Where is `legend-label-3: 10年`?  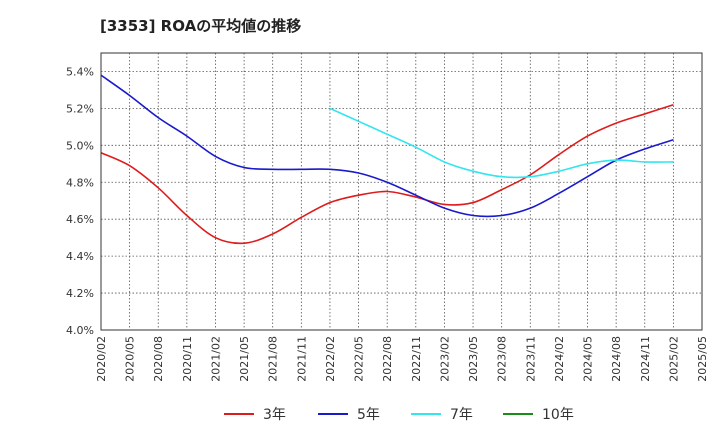
legend-label-3: 10年 is located at coordinates (558, 415).